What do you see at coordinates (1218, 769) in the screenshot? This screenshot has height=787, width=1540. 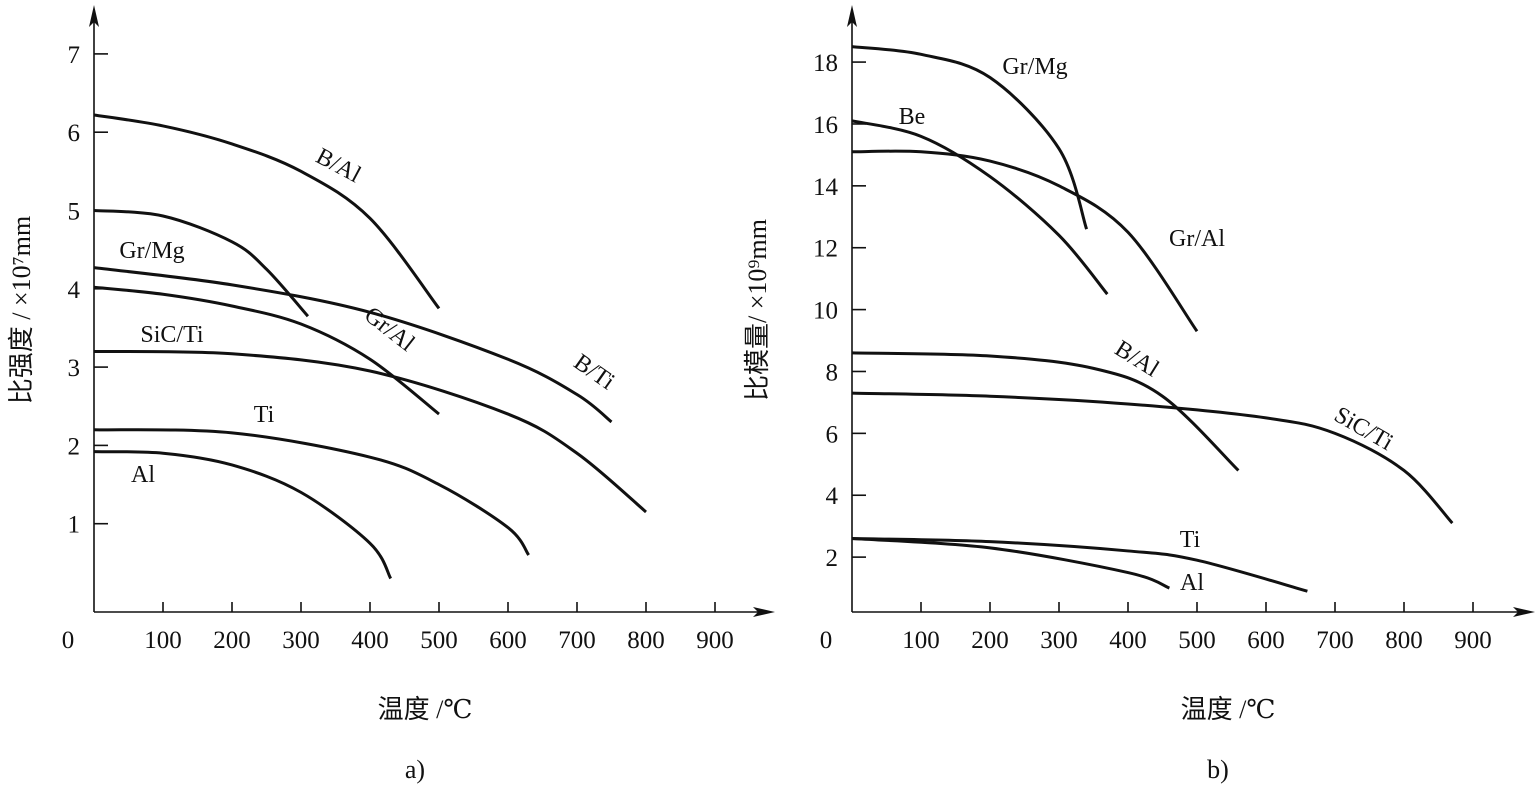 I see `panel-label: b)` at bounding box center [1218, 769].